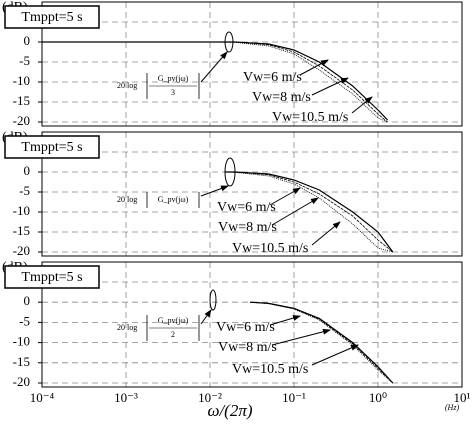 This screenshot has width=474, height=425. I want to click on x-tick-label: 10⁻³, so click(126, 397).